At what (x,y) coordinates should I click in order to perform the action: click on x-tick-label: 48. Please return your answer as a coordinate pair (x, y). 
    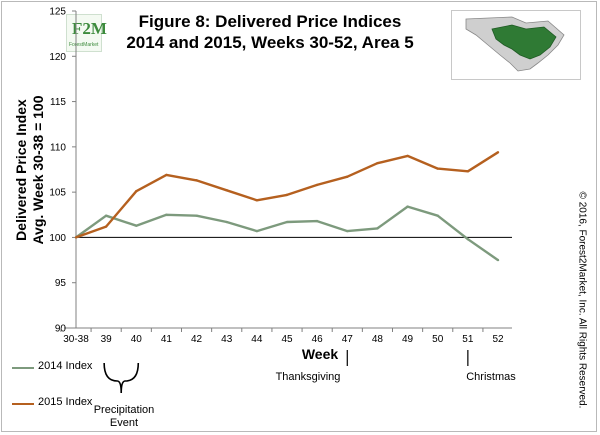
    Looking at the image, I should click on (378, 339).